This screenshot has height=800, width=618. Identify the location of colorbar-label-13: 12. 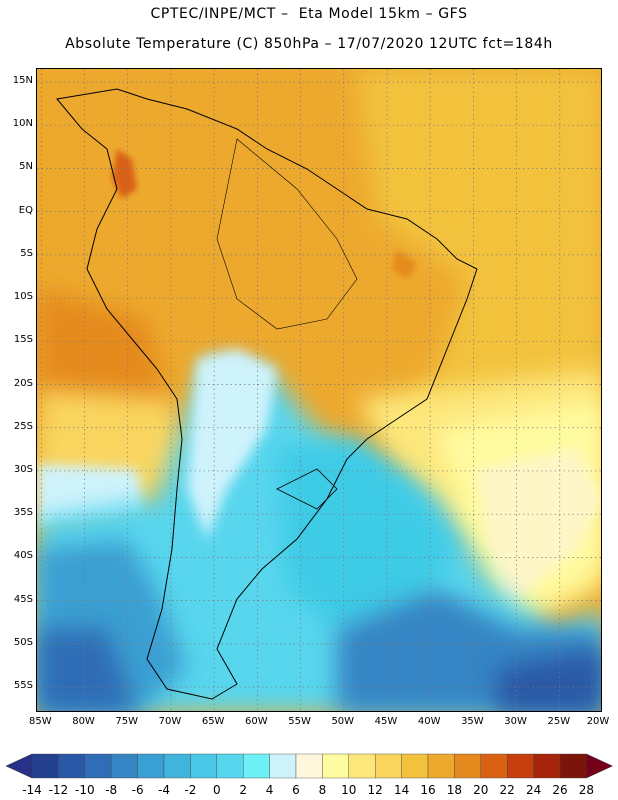
(375, 790).